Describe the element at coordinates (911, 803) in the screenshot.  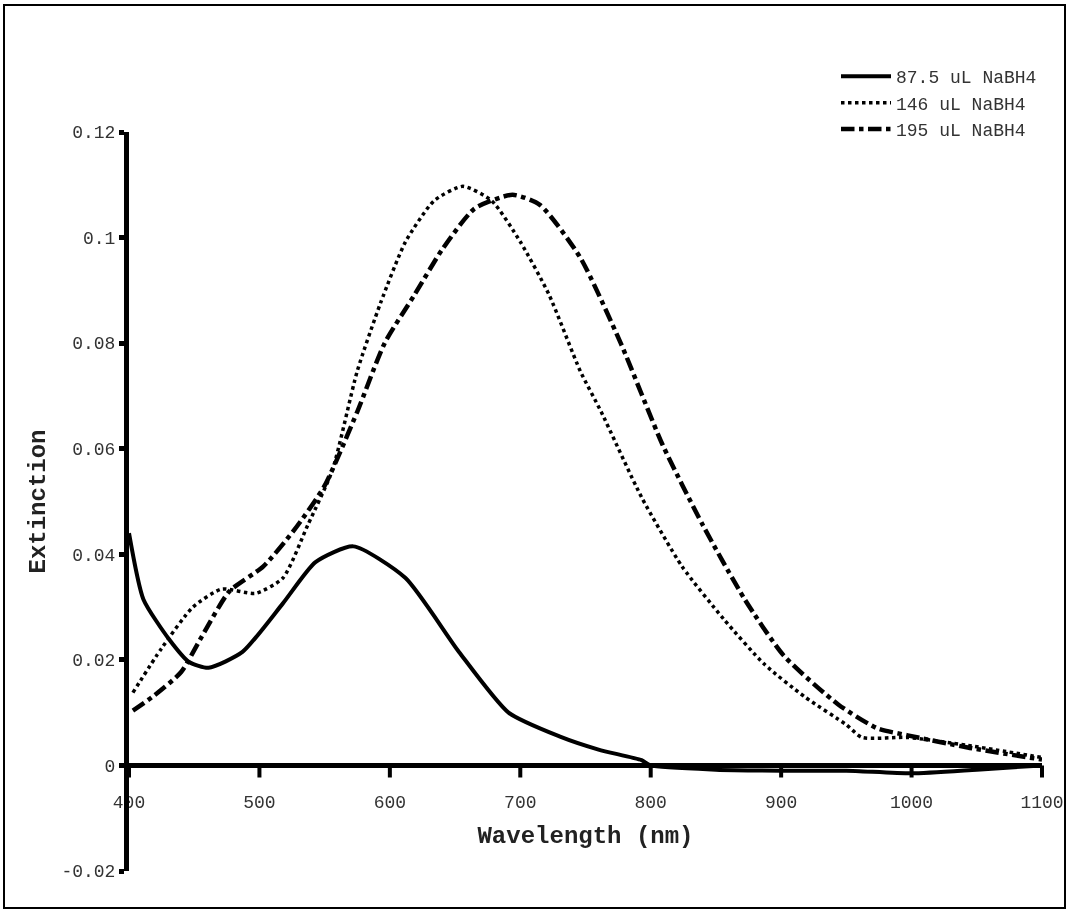
I see `x-tick-label: 1000` at that location.